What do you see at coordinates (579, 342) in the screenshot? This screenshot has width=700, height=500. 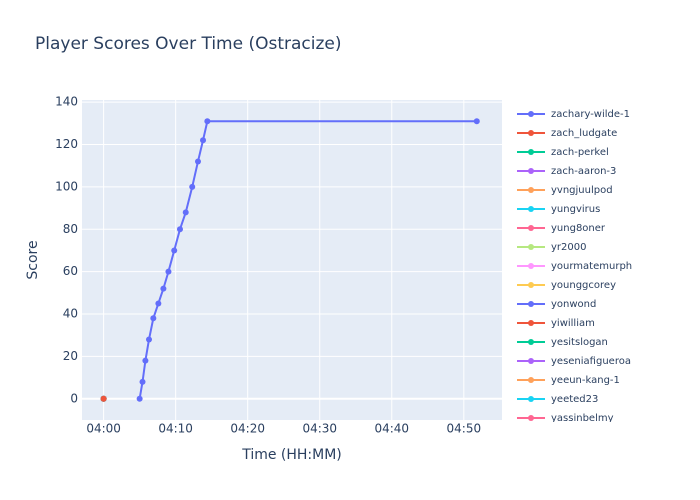 I see `legend-label: yesitslogan` at bounding box center [579, 342].